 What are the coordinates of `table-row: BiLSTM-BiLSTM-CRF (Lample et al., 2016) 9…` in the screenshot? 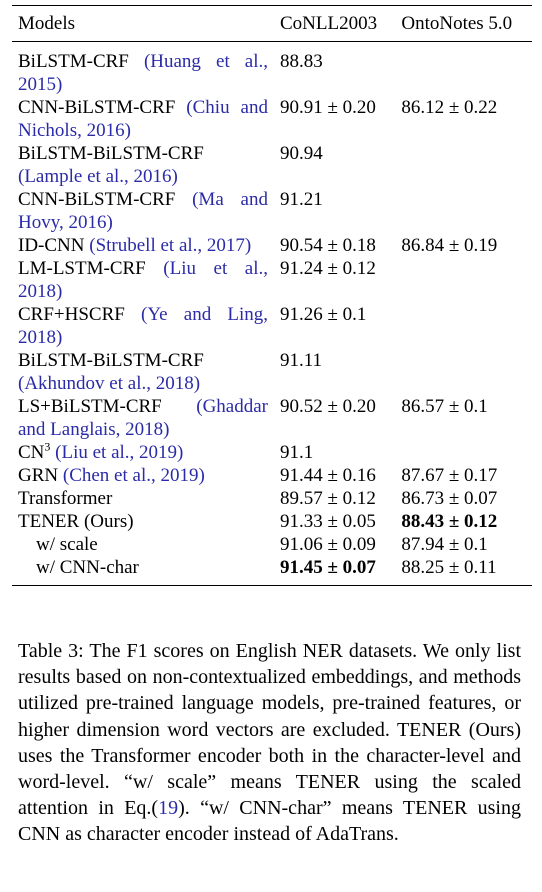 It's located at (272, 165).